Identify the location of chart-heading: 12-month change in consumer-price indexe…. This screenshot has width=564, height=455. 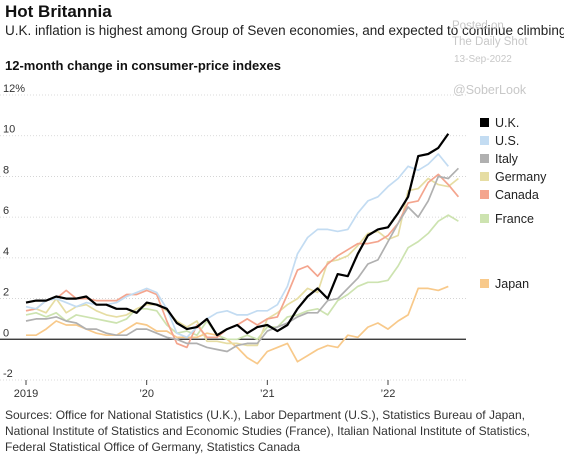
(143, 65).